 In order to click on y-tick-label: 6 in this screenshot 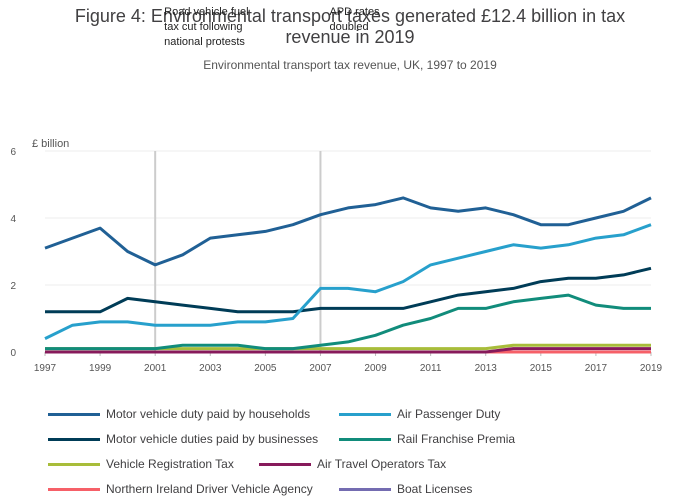, I will do `click(13, 152)`.